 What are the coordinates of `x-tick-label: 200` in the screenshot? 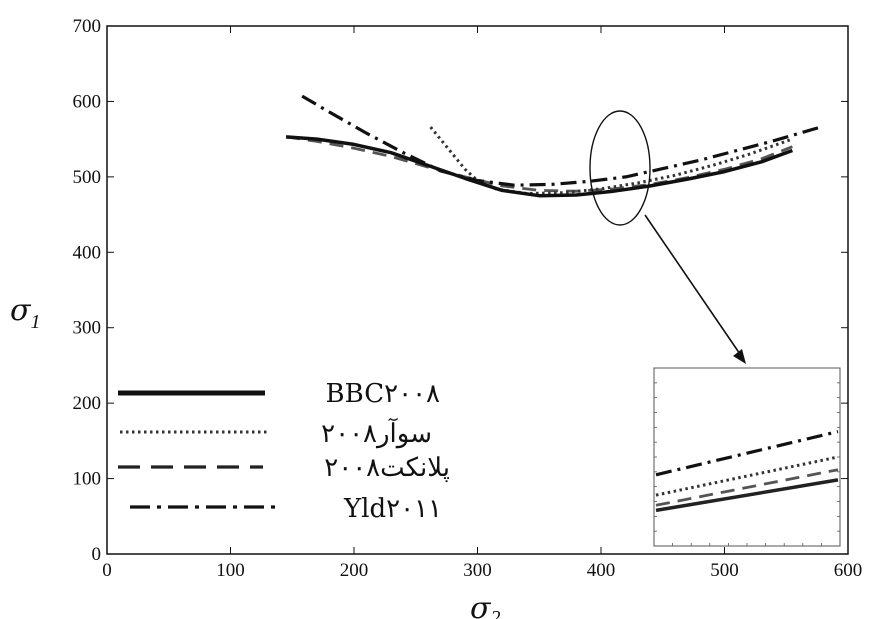 It's located at (354, 570).